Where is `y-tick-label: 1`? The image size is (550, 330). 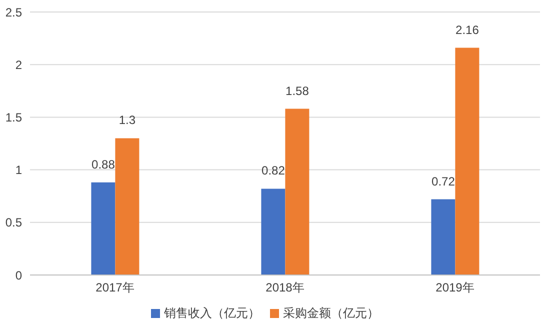 y-tick-label: 1 is located at coordinates (18, 170).